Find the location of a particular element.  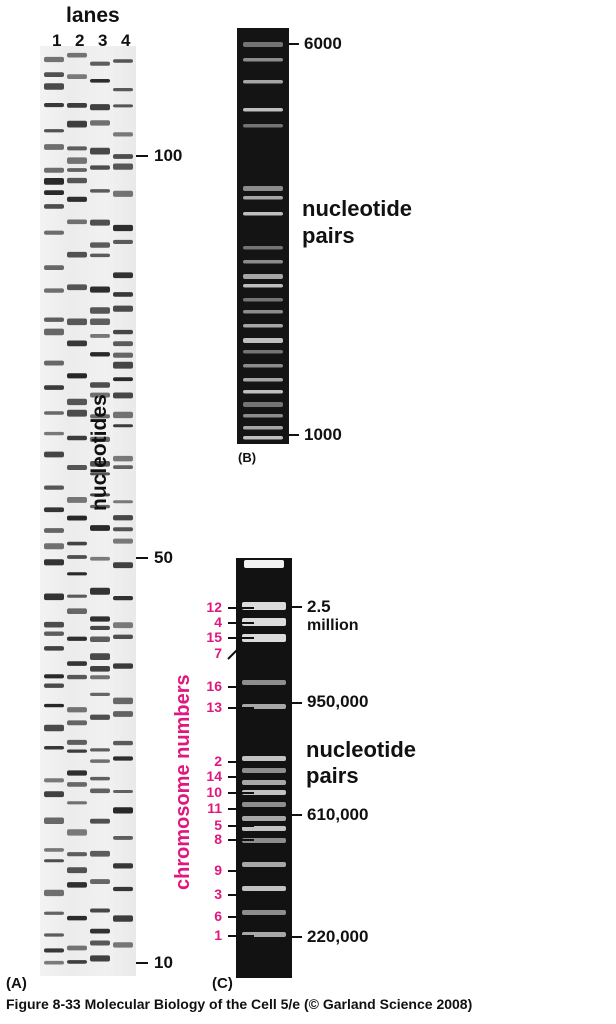

size-label-950000: 950,000 is located at coordinates (338, 701).